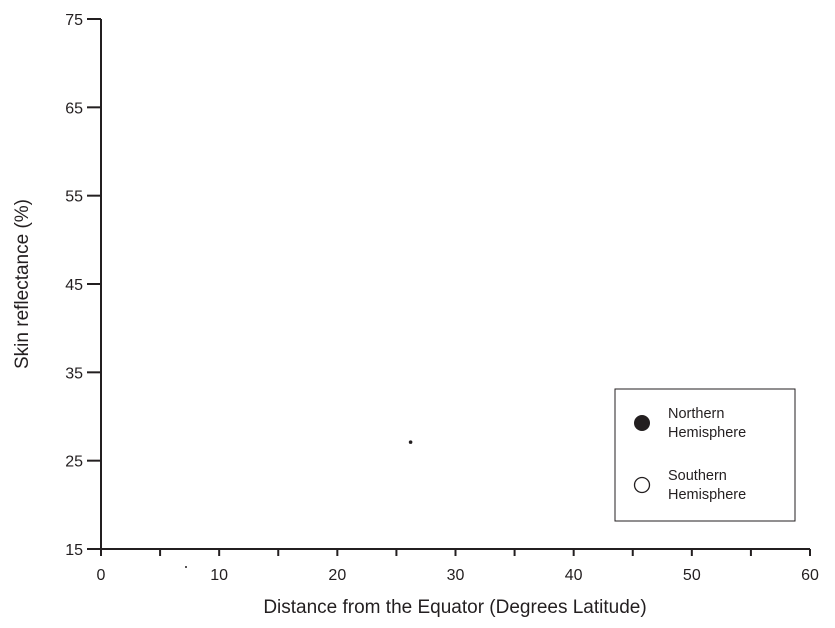  What do you see at coordinates (458, 566) in the screenshot?
I see `x-ticks: 0 10 20 30 40 50 60` at bounding box center [458, 566].